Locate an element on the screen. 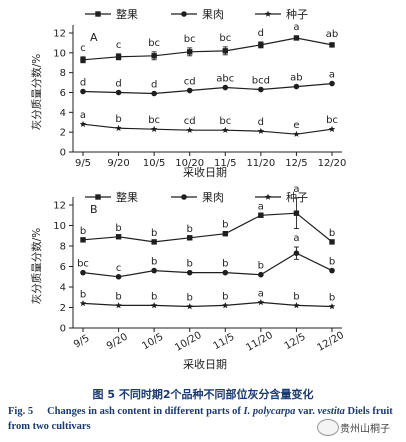 The image size is (406, 442). figure-caption-chinese: 图 5 不同时期2个品种不同部位灰分含量变化 is located at coordinates (203, 394).